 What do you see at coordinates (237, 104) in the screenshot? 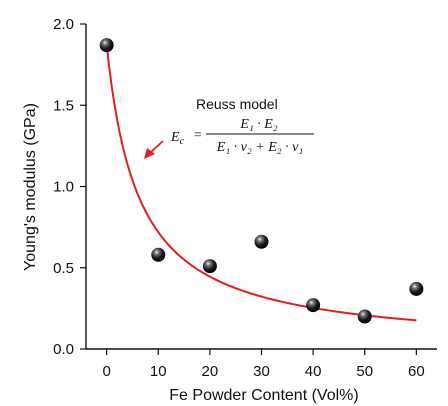
I see `annotation-title: Reuss model` at bounding box center [237, 104].